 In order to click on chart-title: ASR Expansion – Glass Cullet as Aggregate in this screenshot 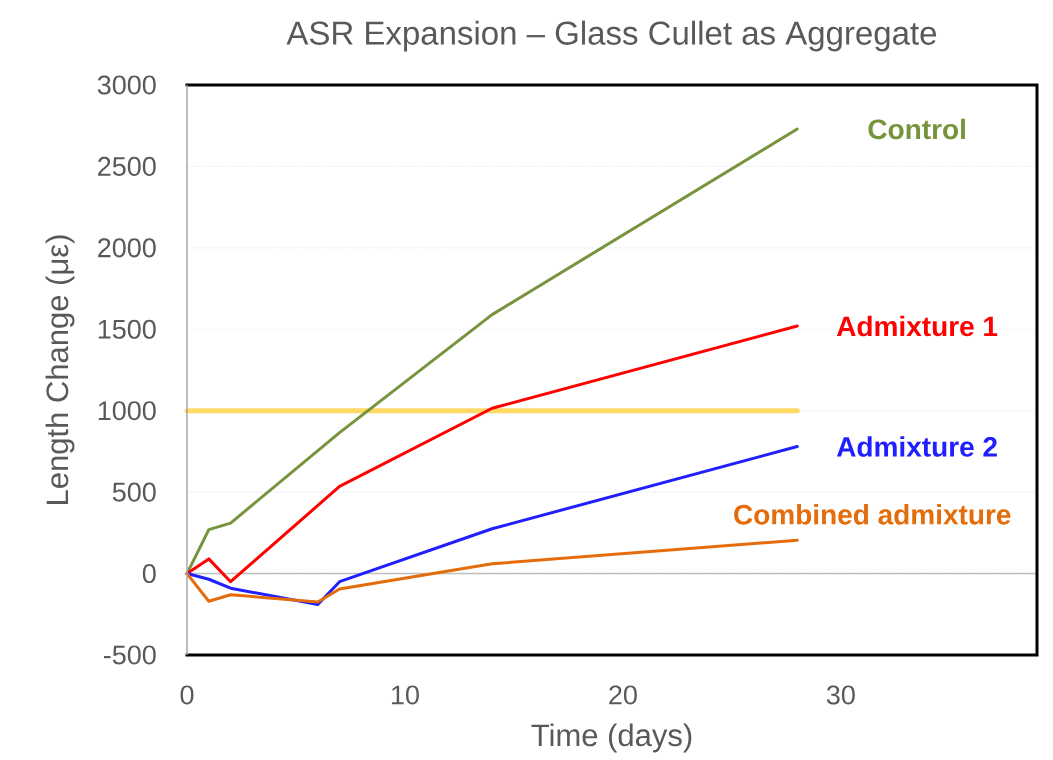, I will do `click(611, 36)`.